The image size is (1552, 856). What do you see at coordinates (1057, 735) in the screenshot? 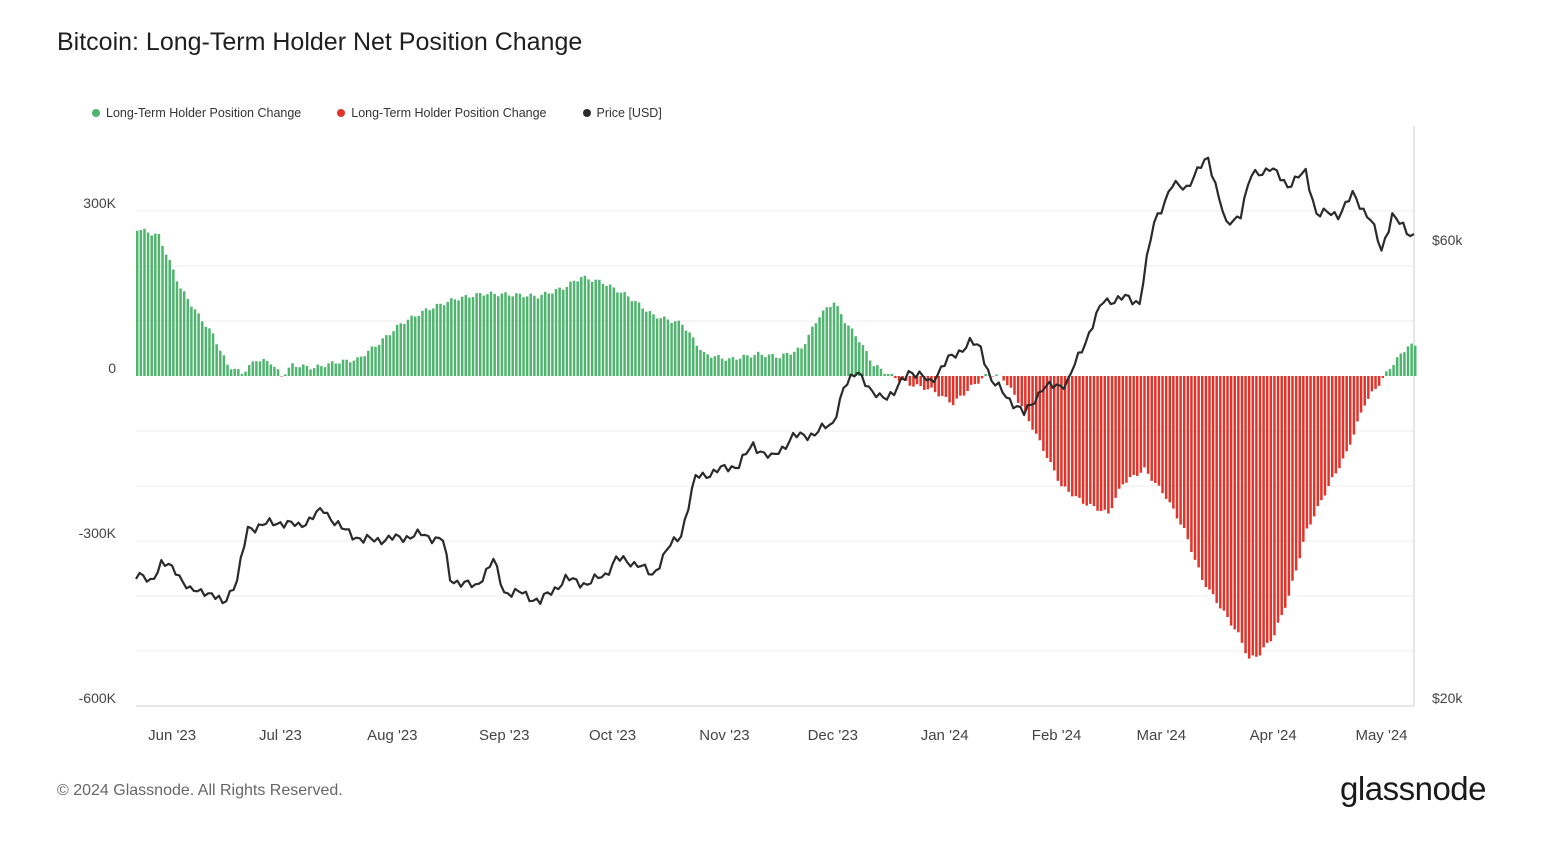
I see `x-tick-label: Feb '24` at bounding box center [1057, 735].